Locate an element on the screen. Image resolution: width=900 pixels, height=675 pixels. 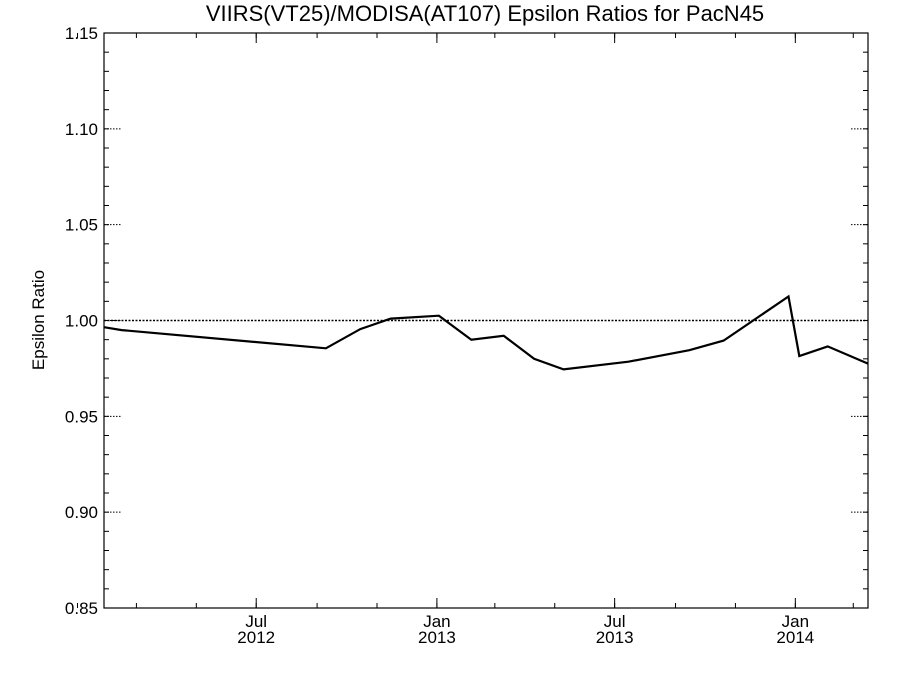
y-tick-label: 0.85 is located at coordinates (81, 608).